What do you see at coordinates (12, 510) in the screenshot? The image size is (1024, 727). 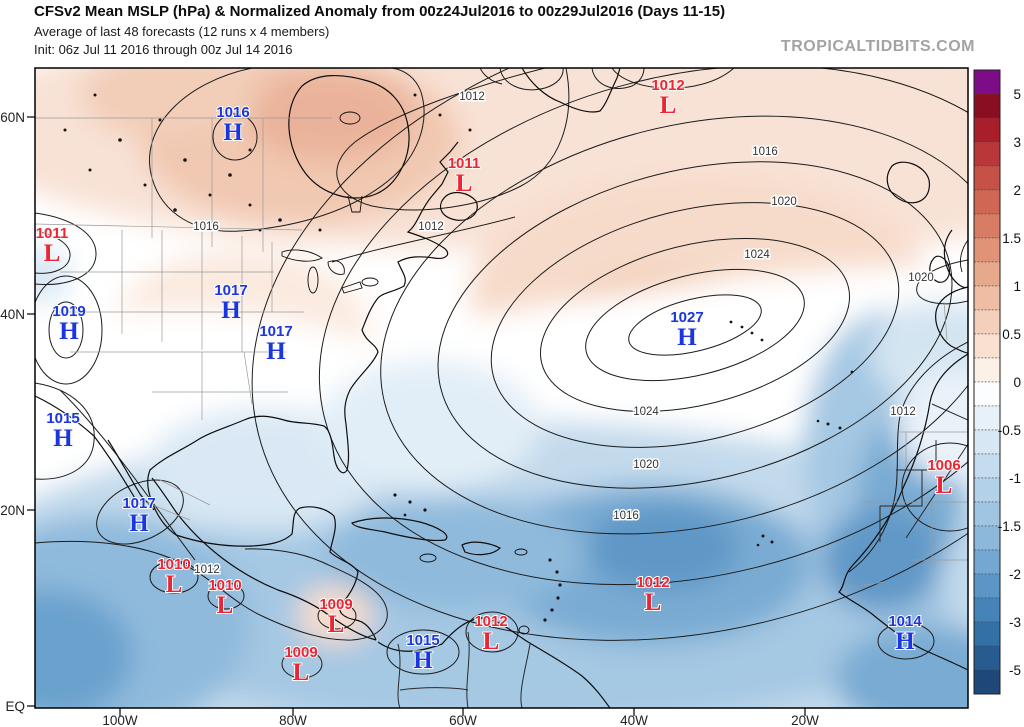 I see `lat-tick-label: 20N` at bounding box center [12, 510].